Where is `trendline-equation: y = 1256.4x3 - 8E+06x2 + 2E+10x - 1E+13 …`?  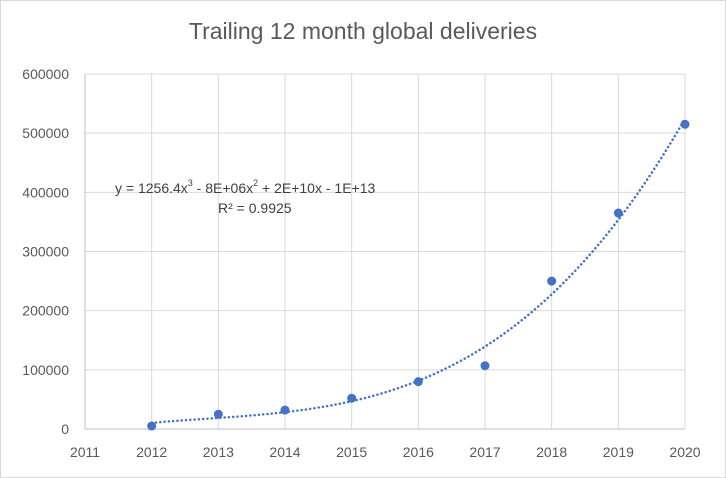
trendline-equation: y = 1256.4x3 - 8E+06x2 + 2E+10x - 1E+13 … is located at coordinates (245, 197).